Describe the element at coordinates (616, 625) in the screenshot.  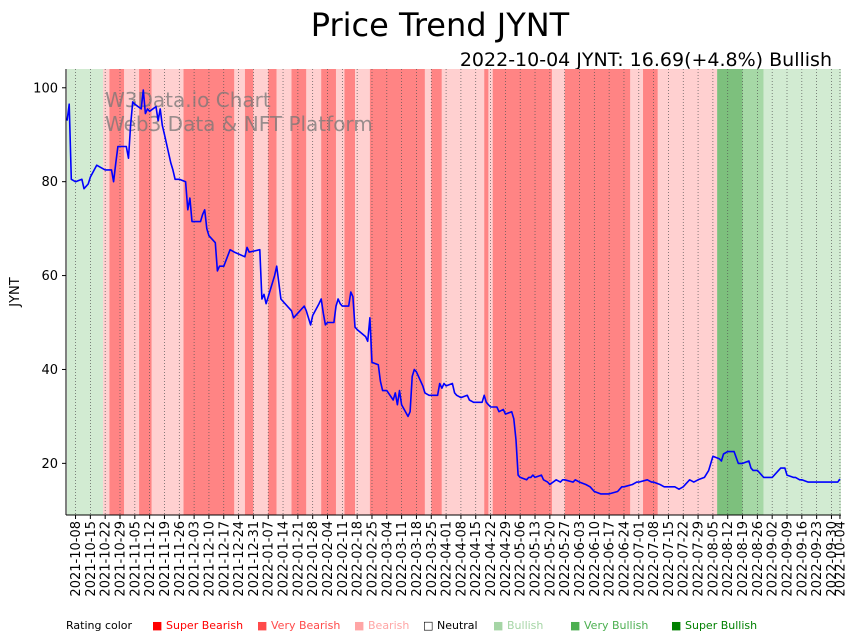
I see `legend-label: Very Bullish` at that location.